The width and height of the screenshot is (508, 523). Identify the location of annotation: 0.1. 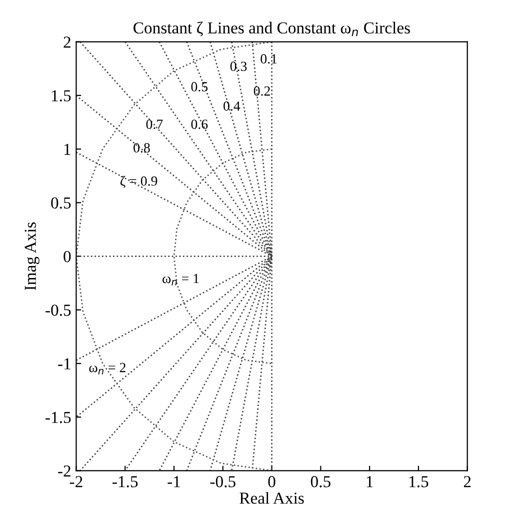
(268, 59).